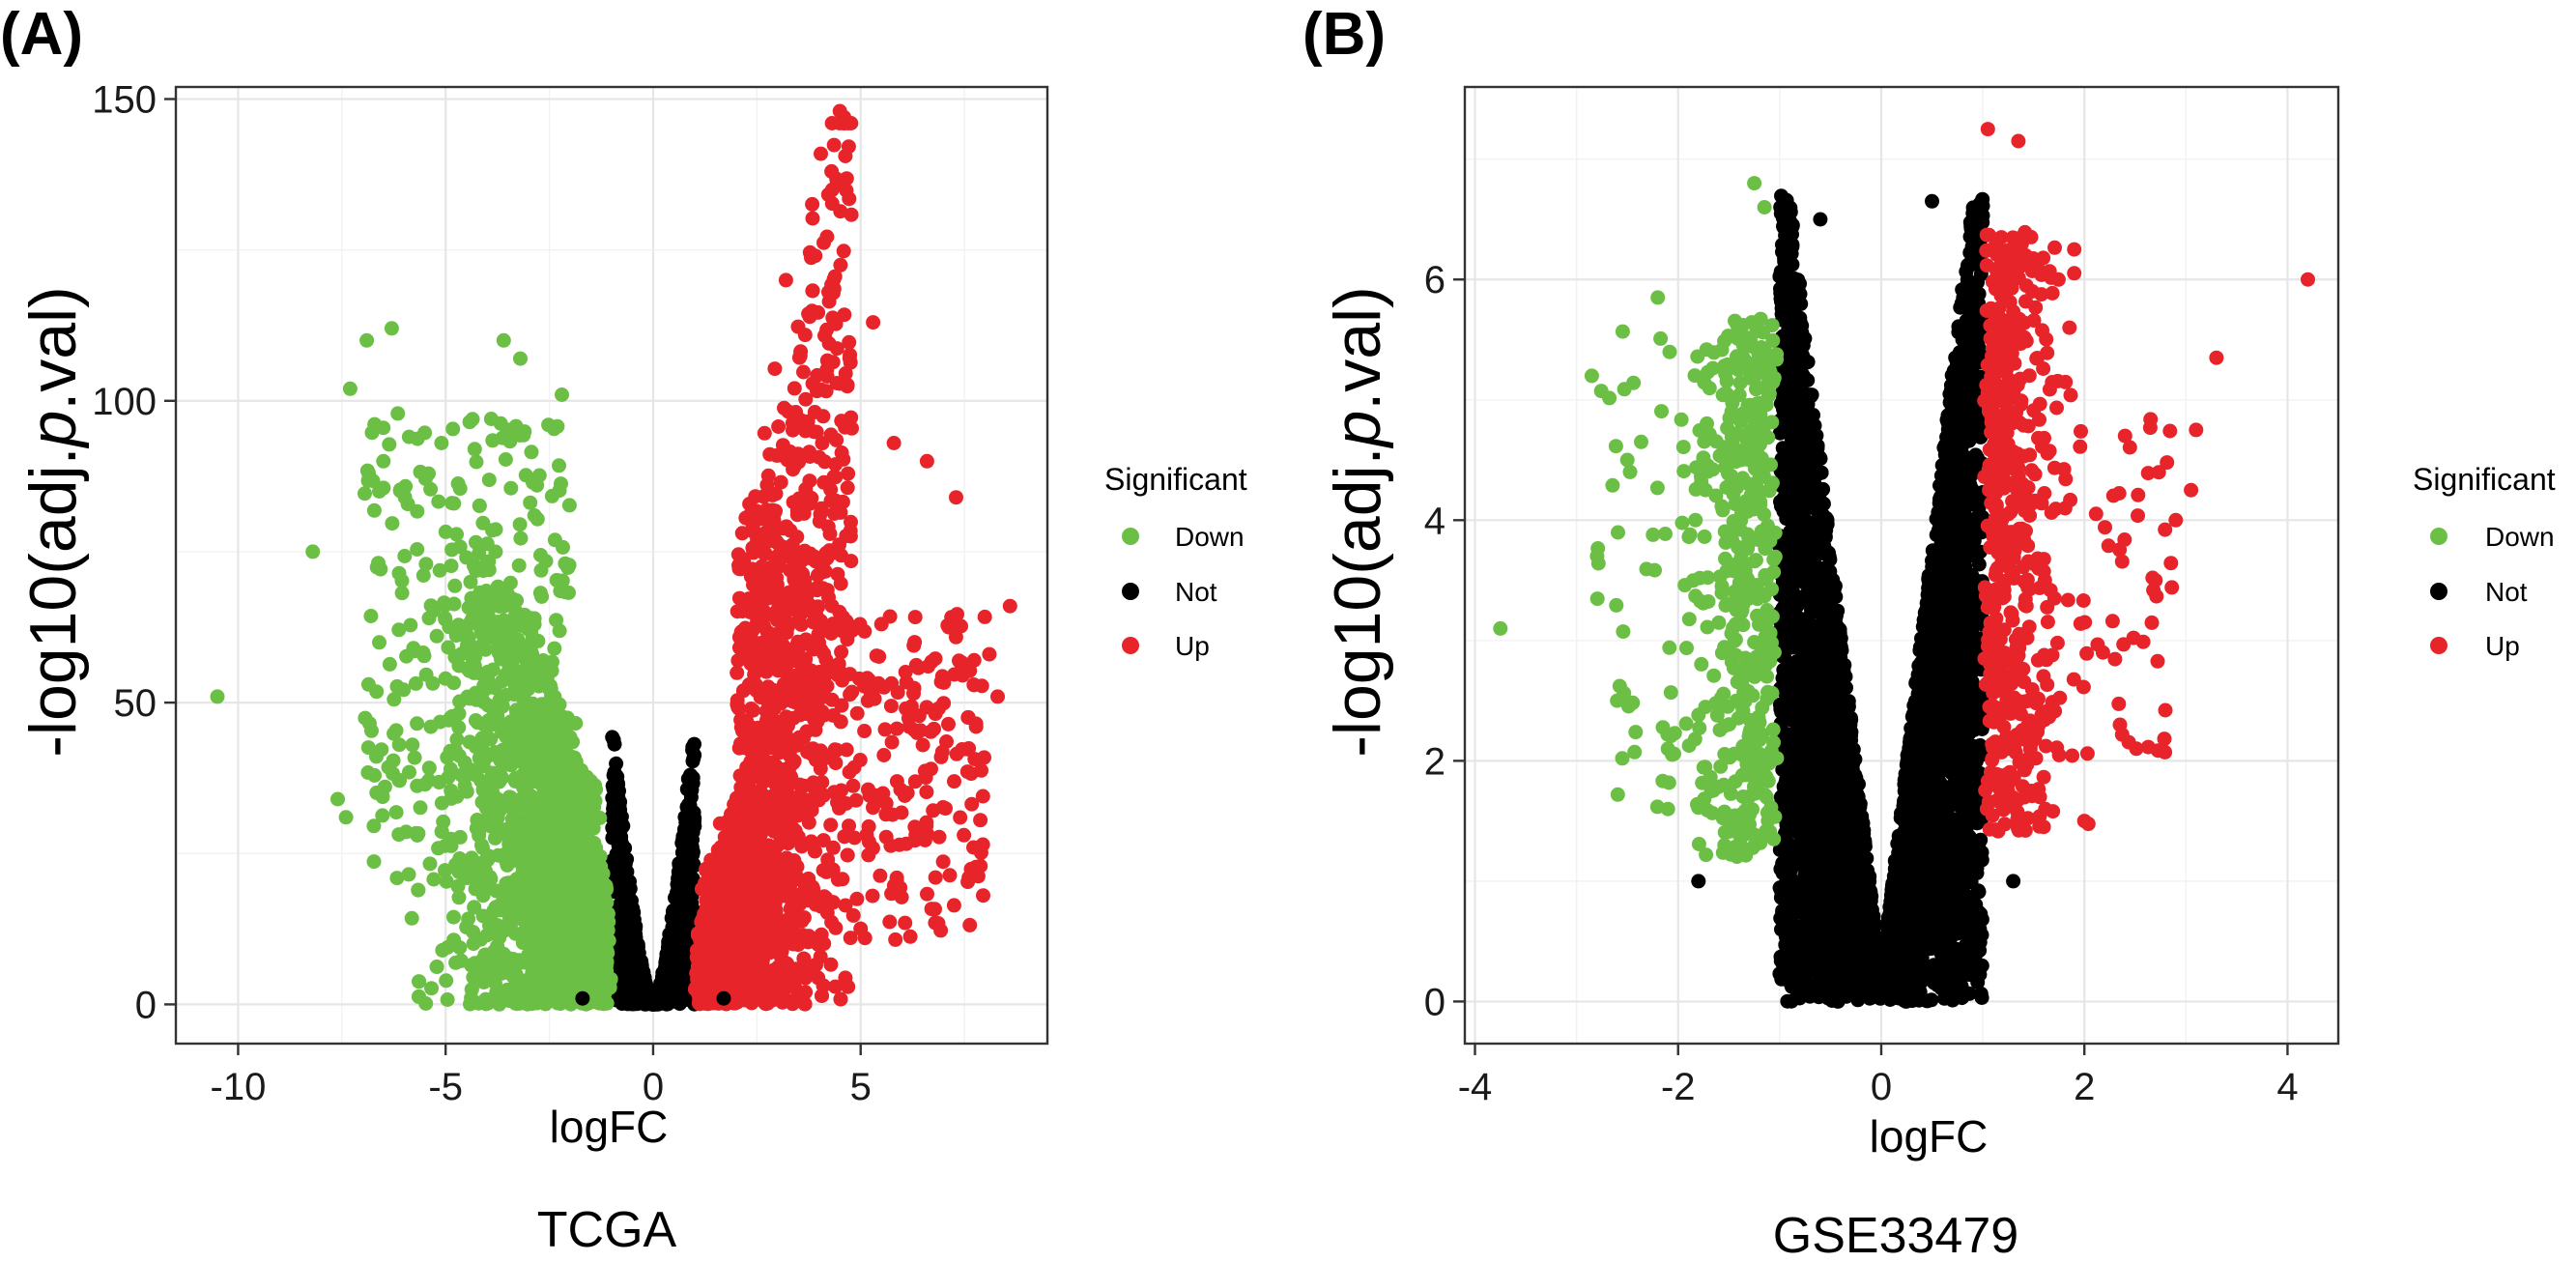  I want to click on panel-label-a: (A), so click(42, 34).